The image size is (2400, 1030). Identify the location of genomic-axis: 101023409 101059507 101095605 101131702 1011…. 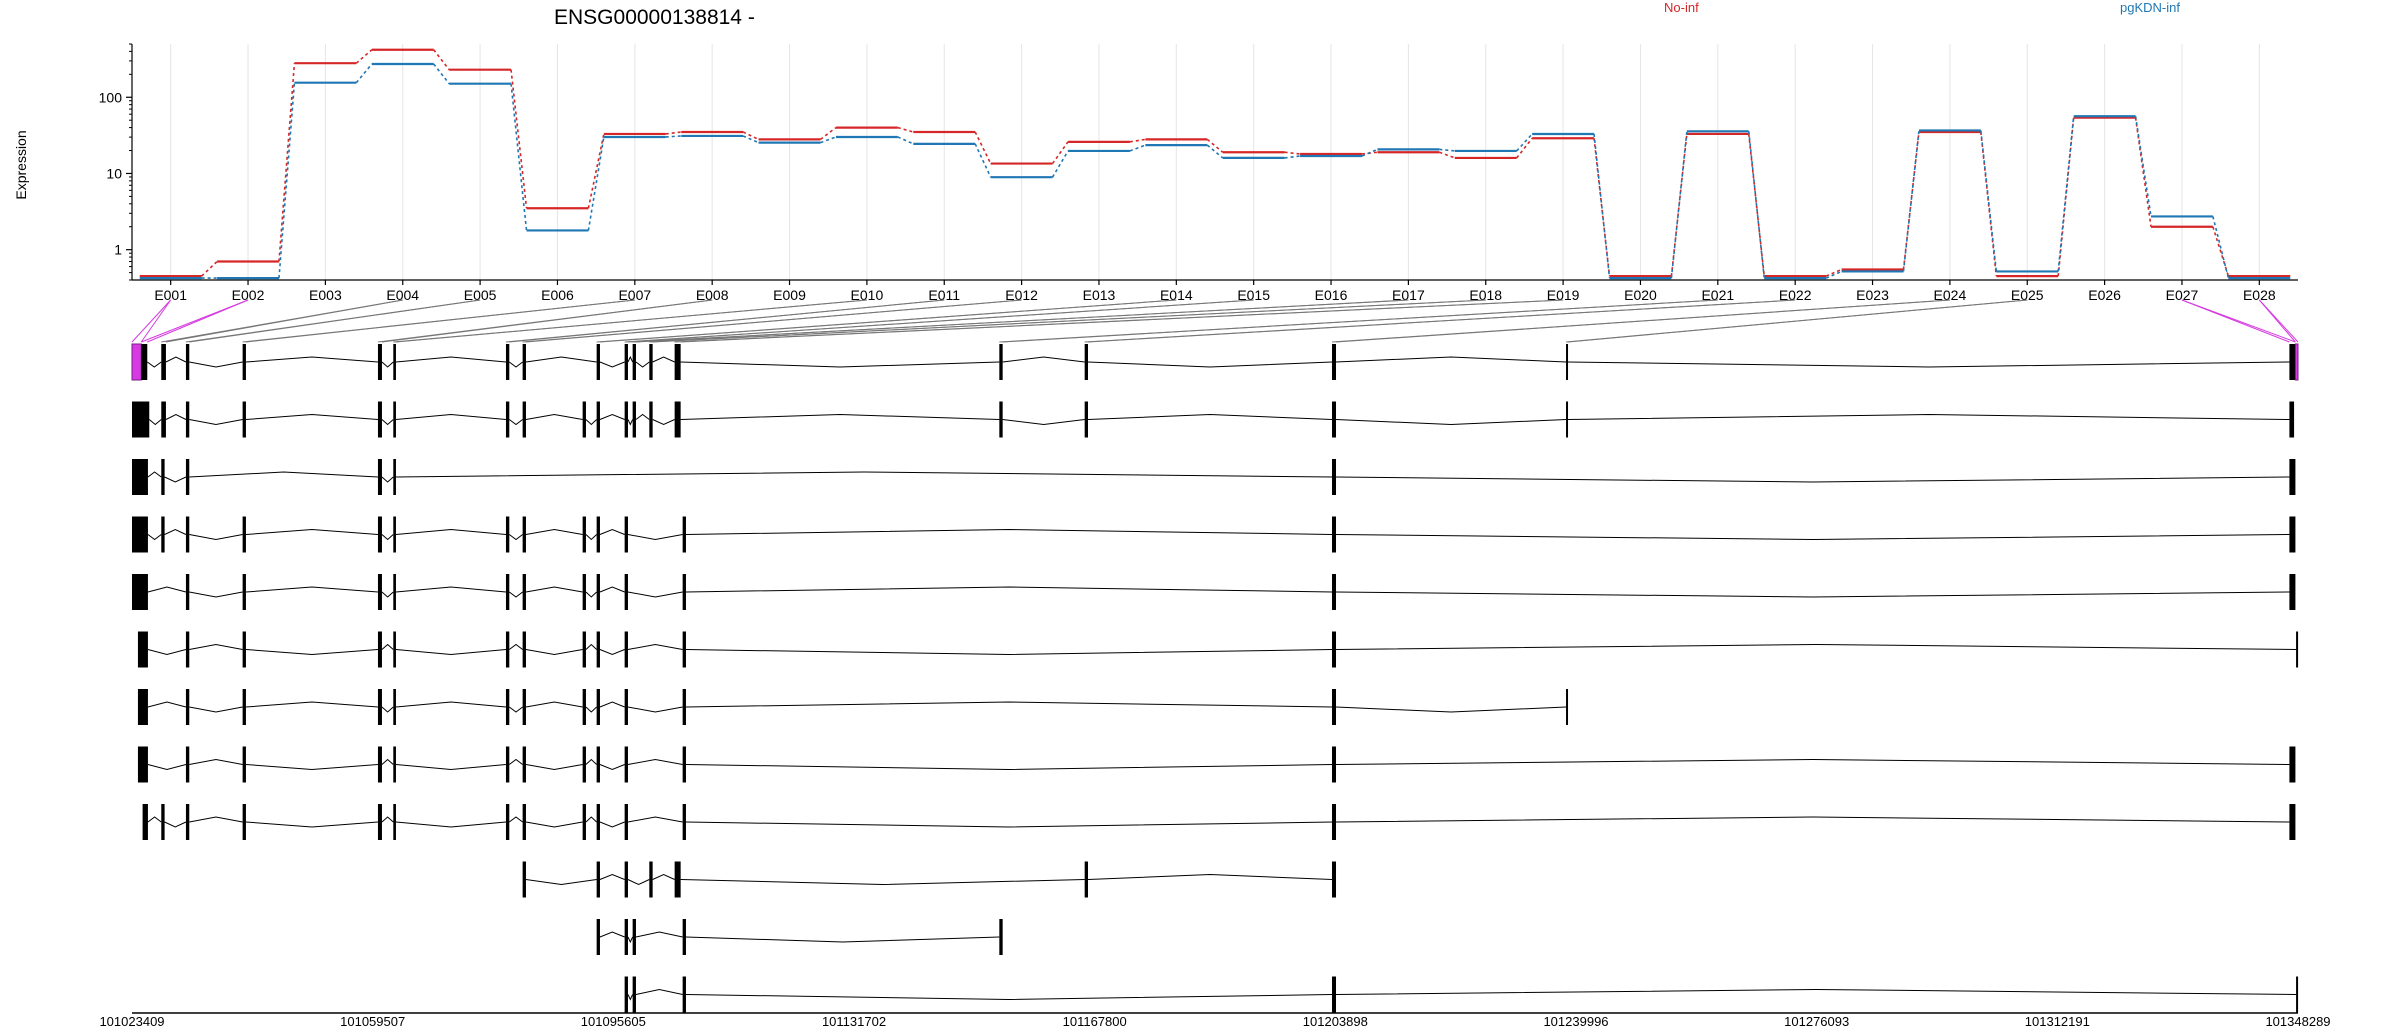
(1215, 1020).